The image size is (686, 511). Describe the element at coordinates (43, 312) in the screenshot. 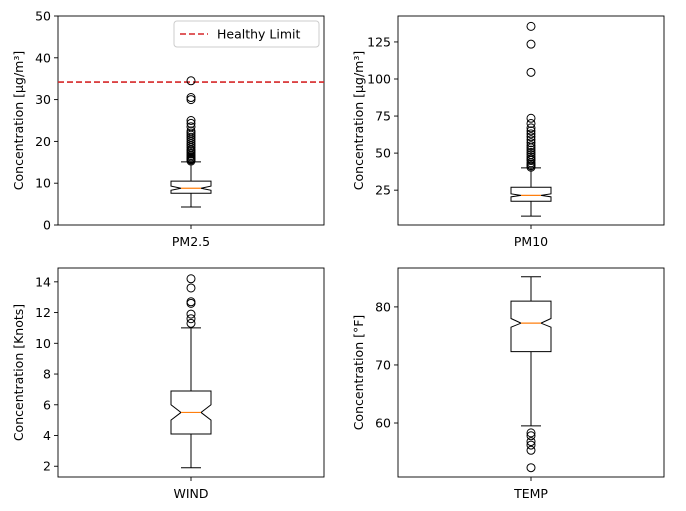

I see `y-tick-label: 12` at that location.